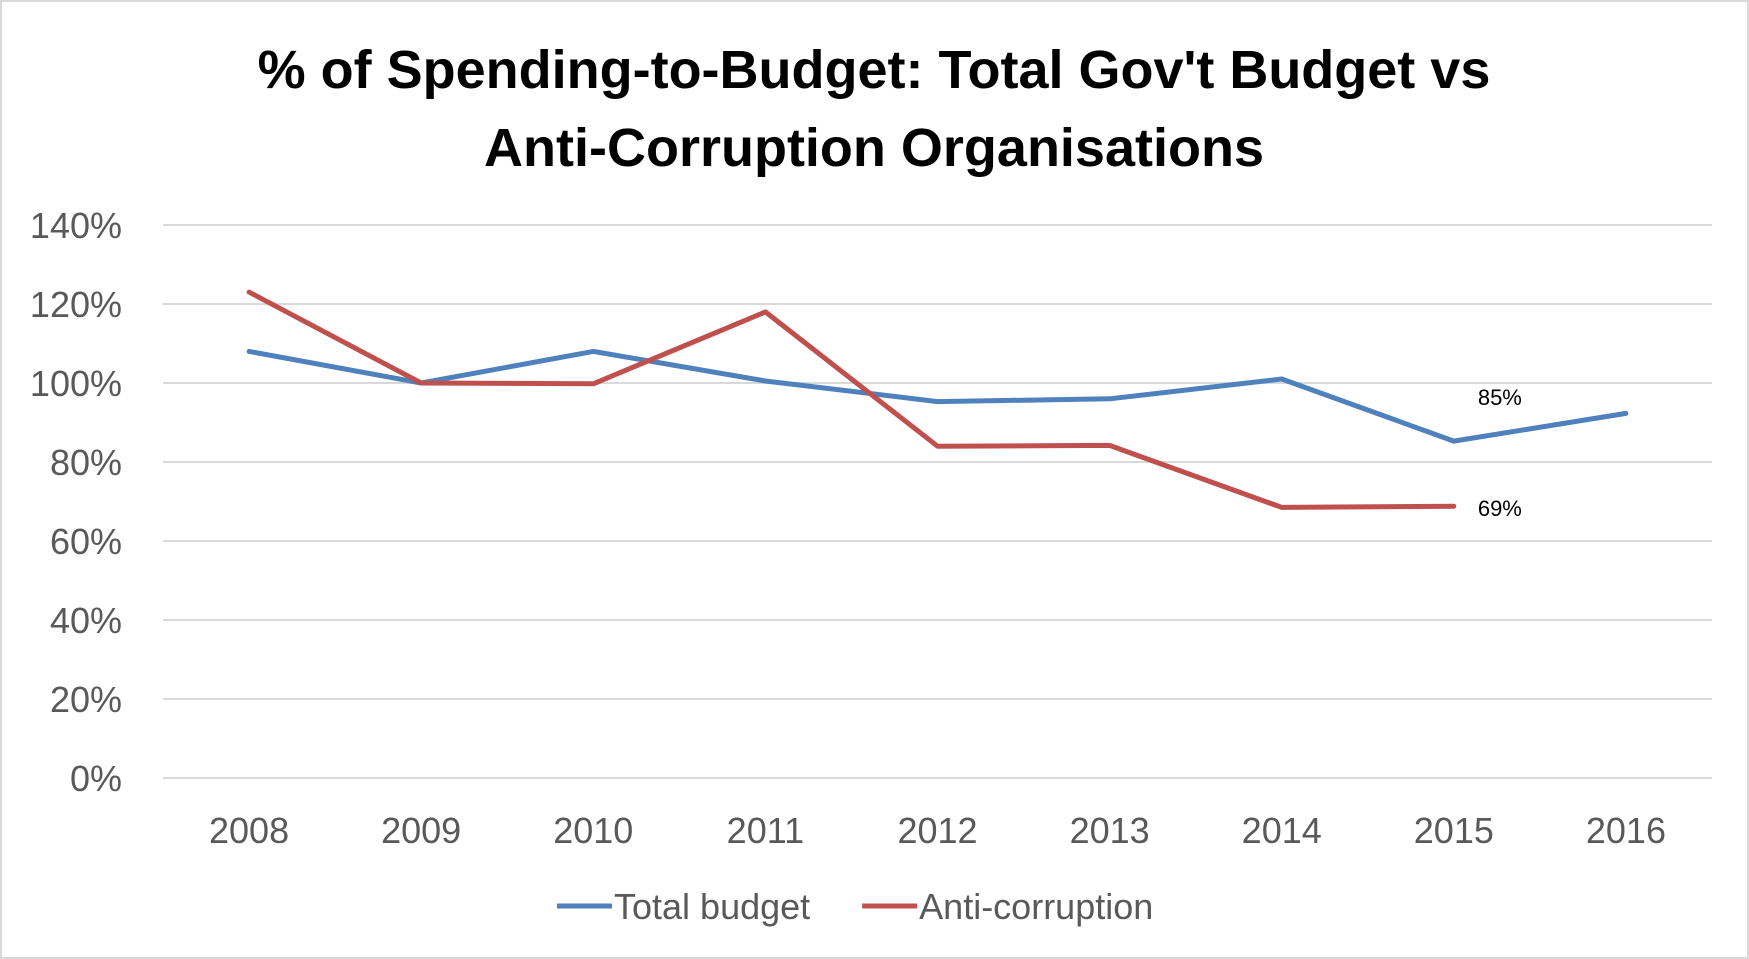 Image resolution: width=1749 pixels, height=959 pixels. Describe the element at coordinates (1500, 508) in the screenshot. I see `data-label-2015-series-1: 69%` at that location.